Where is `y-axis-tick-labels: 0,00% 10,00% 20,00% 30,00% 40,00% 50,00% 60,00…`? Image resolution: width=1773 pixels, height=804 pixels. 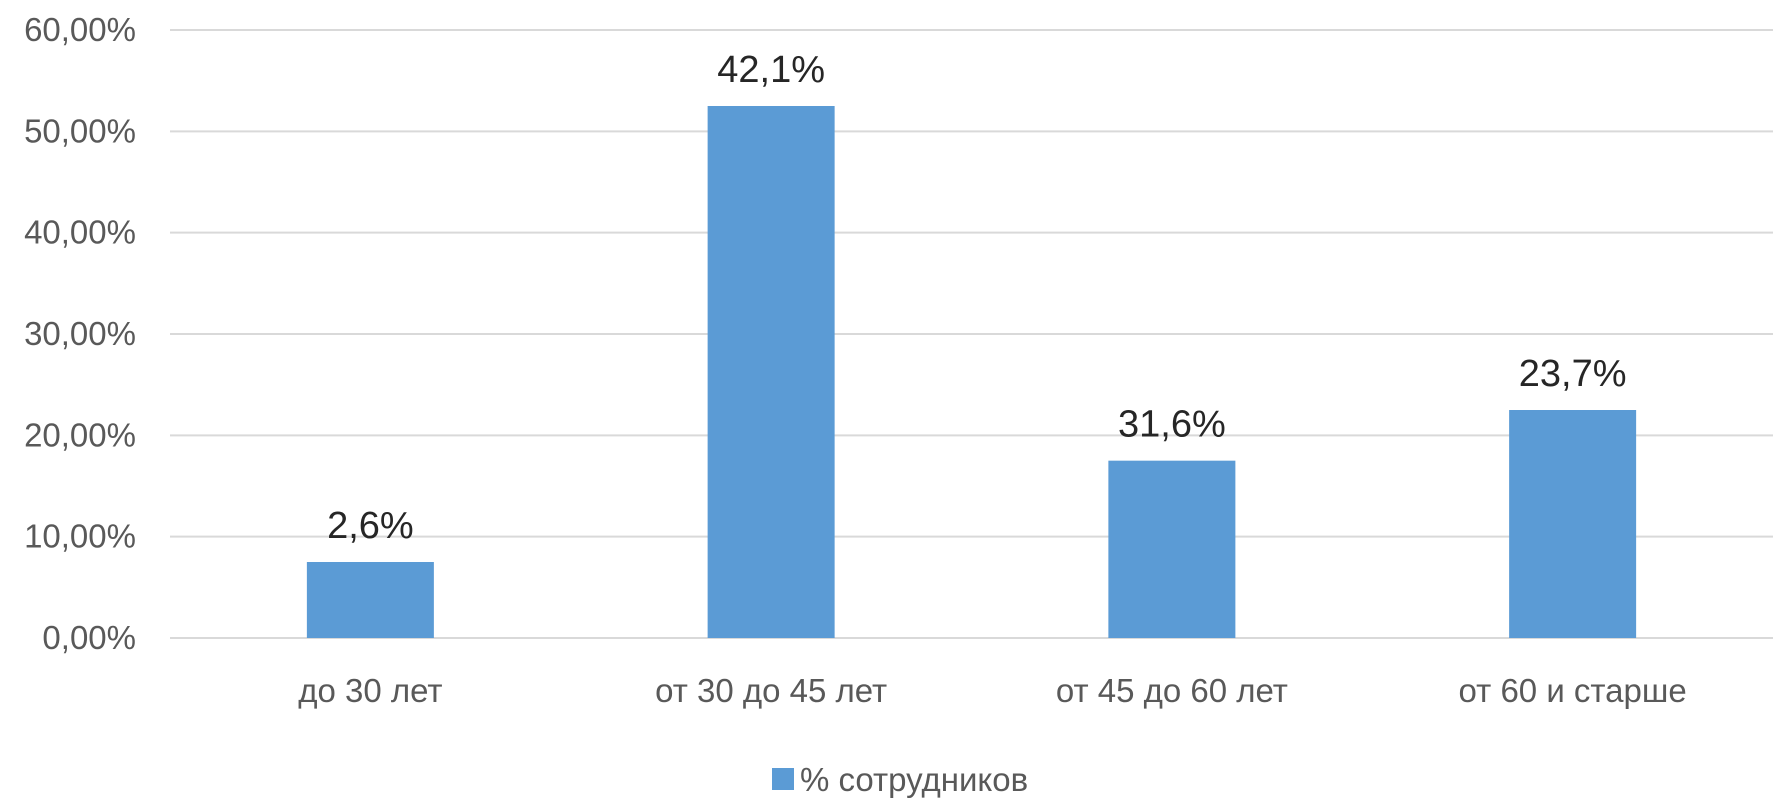
y-axis-tick-labels: 0,00% 10,00% 20,00% 30,00% 40,00% 50,00% 60,00… is located at coordinates (80, 333).